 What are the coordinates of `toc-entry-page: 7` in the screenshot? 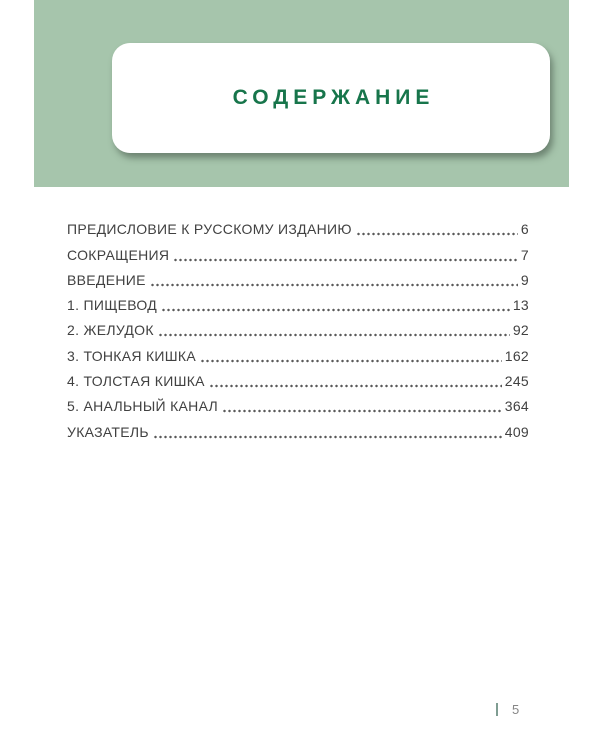 It's located at (524, 254).